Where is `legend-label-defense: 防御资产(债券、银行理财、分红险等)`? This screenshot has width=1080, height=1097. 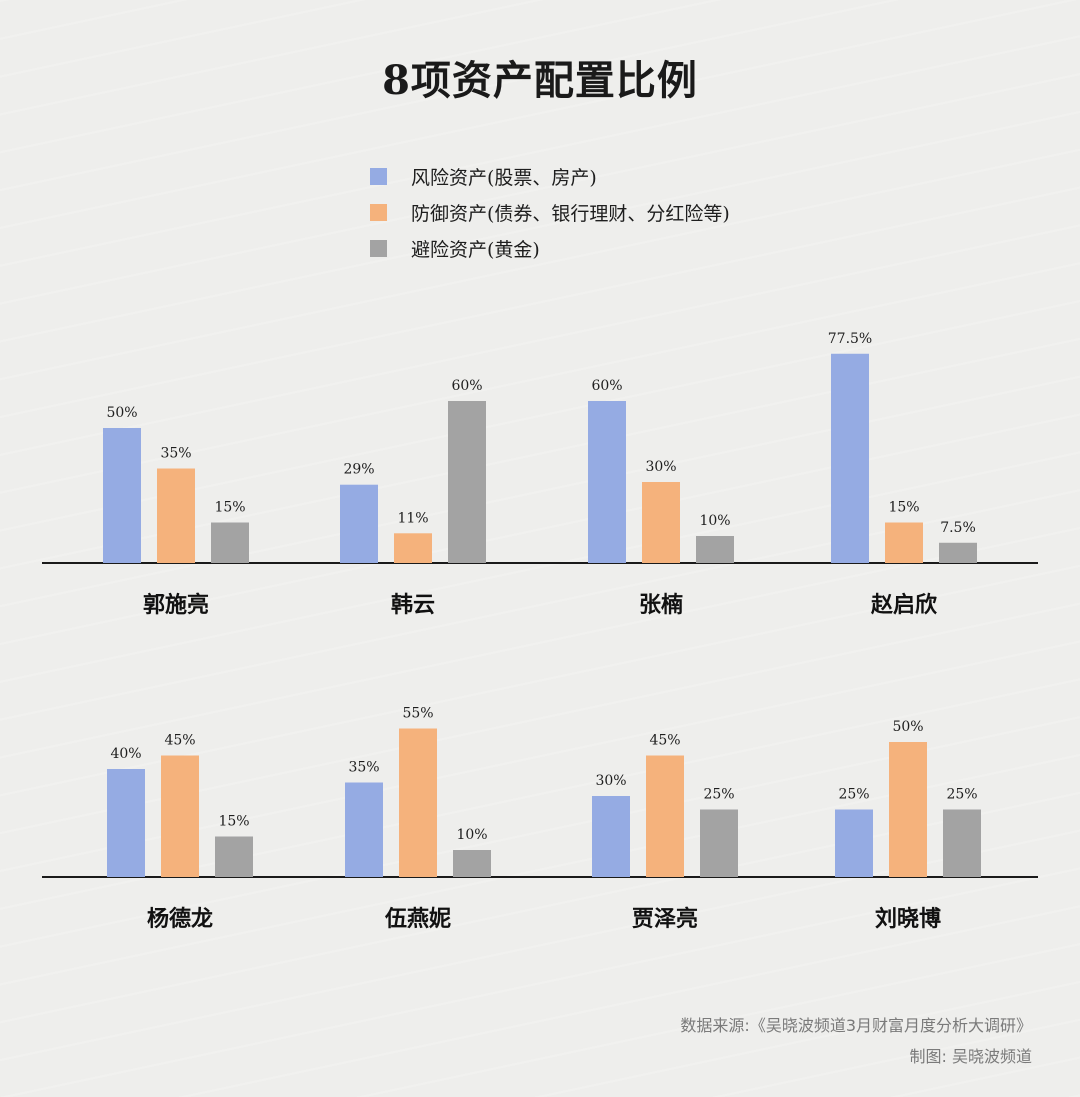 legend-label-defense: 防御资产(债券、银行理财、分红险等) is located at coordinates (570, 213).